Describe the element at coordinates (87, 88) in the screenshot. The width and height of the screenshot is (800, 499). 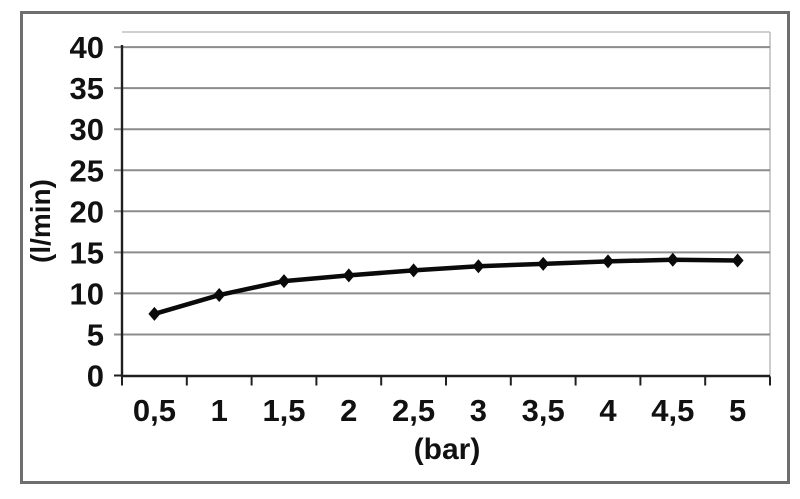
I see `y-tick-label: 35` at that location.